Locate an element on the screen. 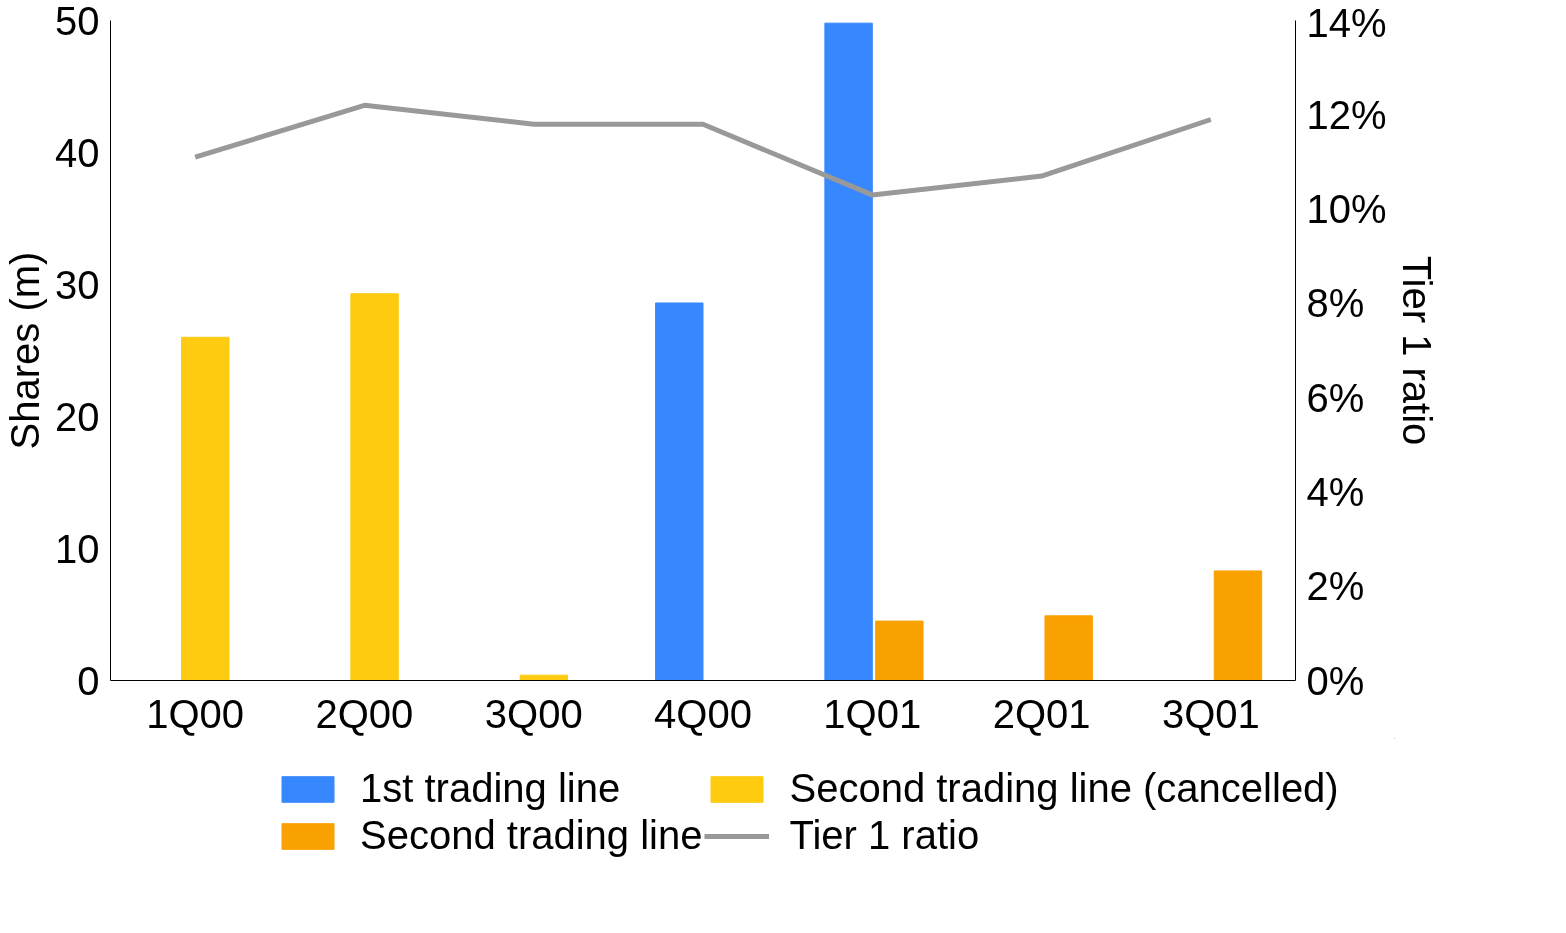 This screenshot has height=933, width=1566. x-tick-label: 4Q00 is located at coordinates (703, 713).